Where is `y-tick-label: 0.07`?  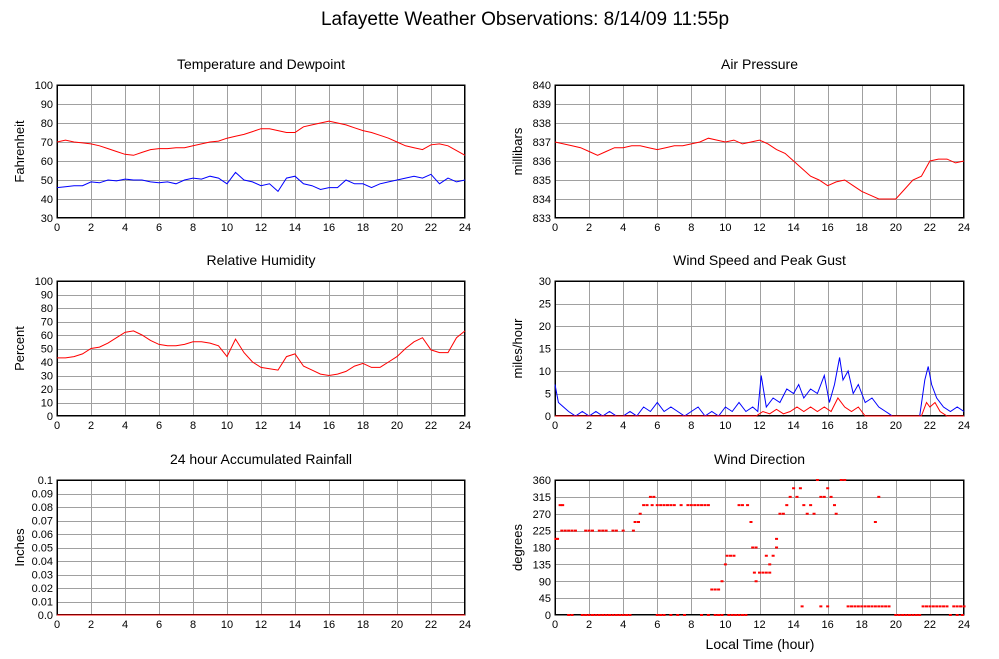
y-tick-label: 0.07 is located at coordinates (42, 522).